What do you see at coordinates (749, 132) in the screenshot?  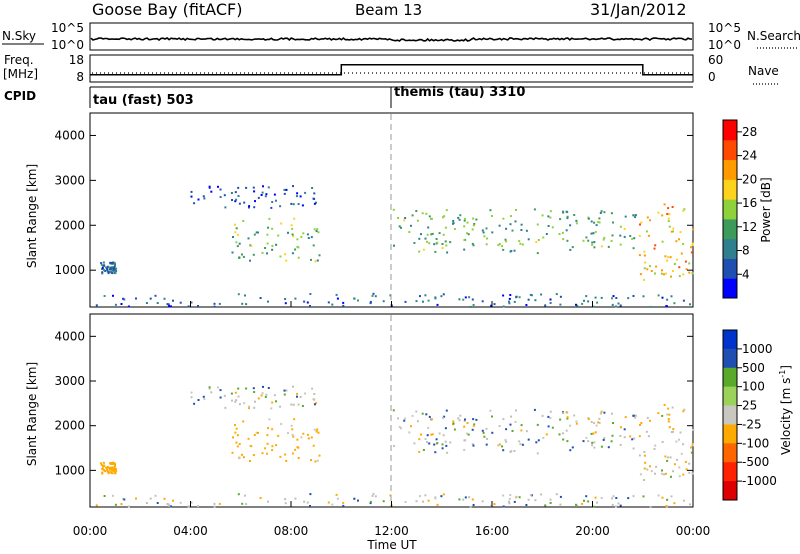 I see `power-colorbar-label: 28` at bounding box center [749, 132].